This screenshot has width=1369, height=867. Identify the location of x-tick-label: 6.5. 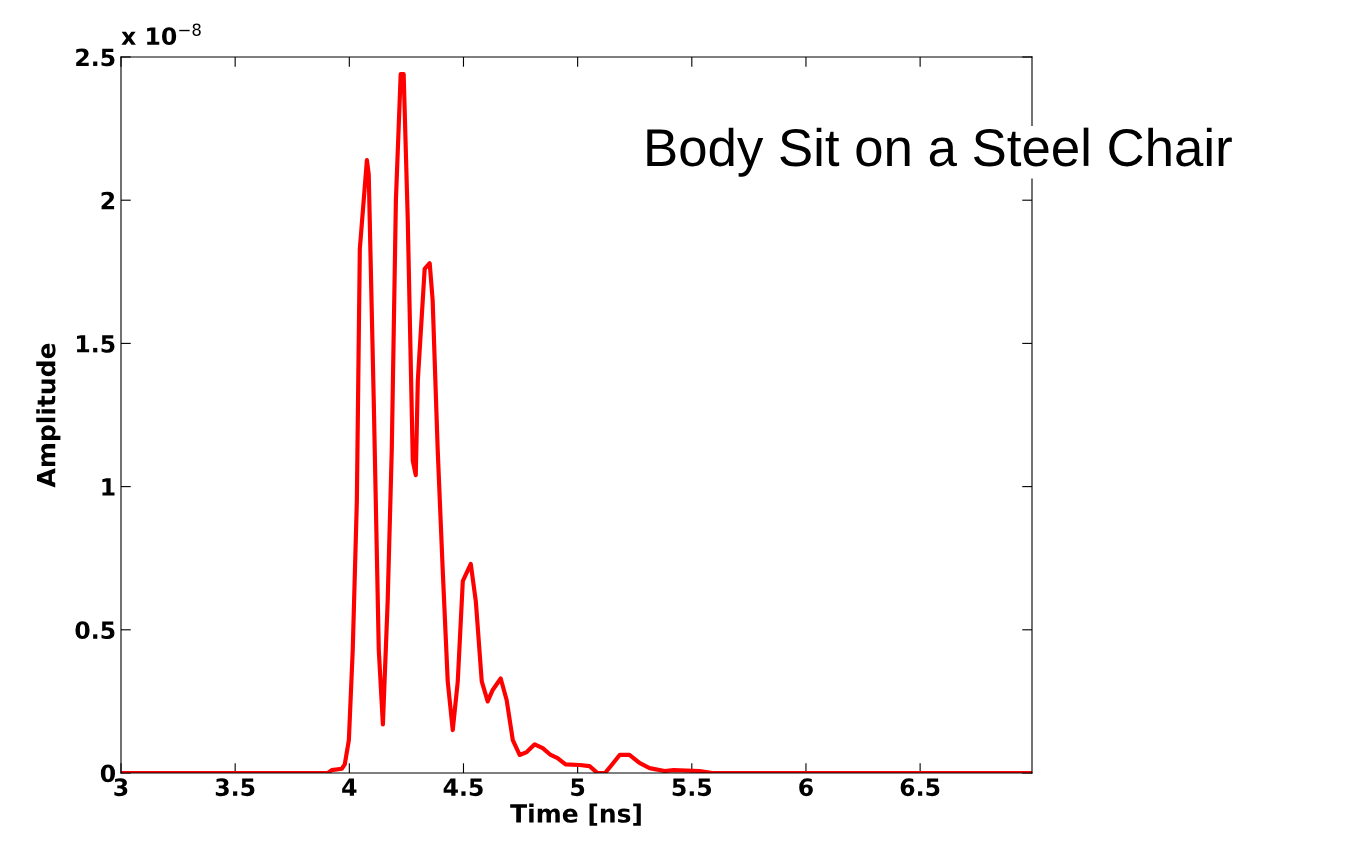
(920, 787).